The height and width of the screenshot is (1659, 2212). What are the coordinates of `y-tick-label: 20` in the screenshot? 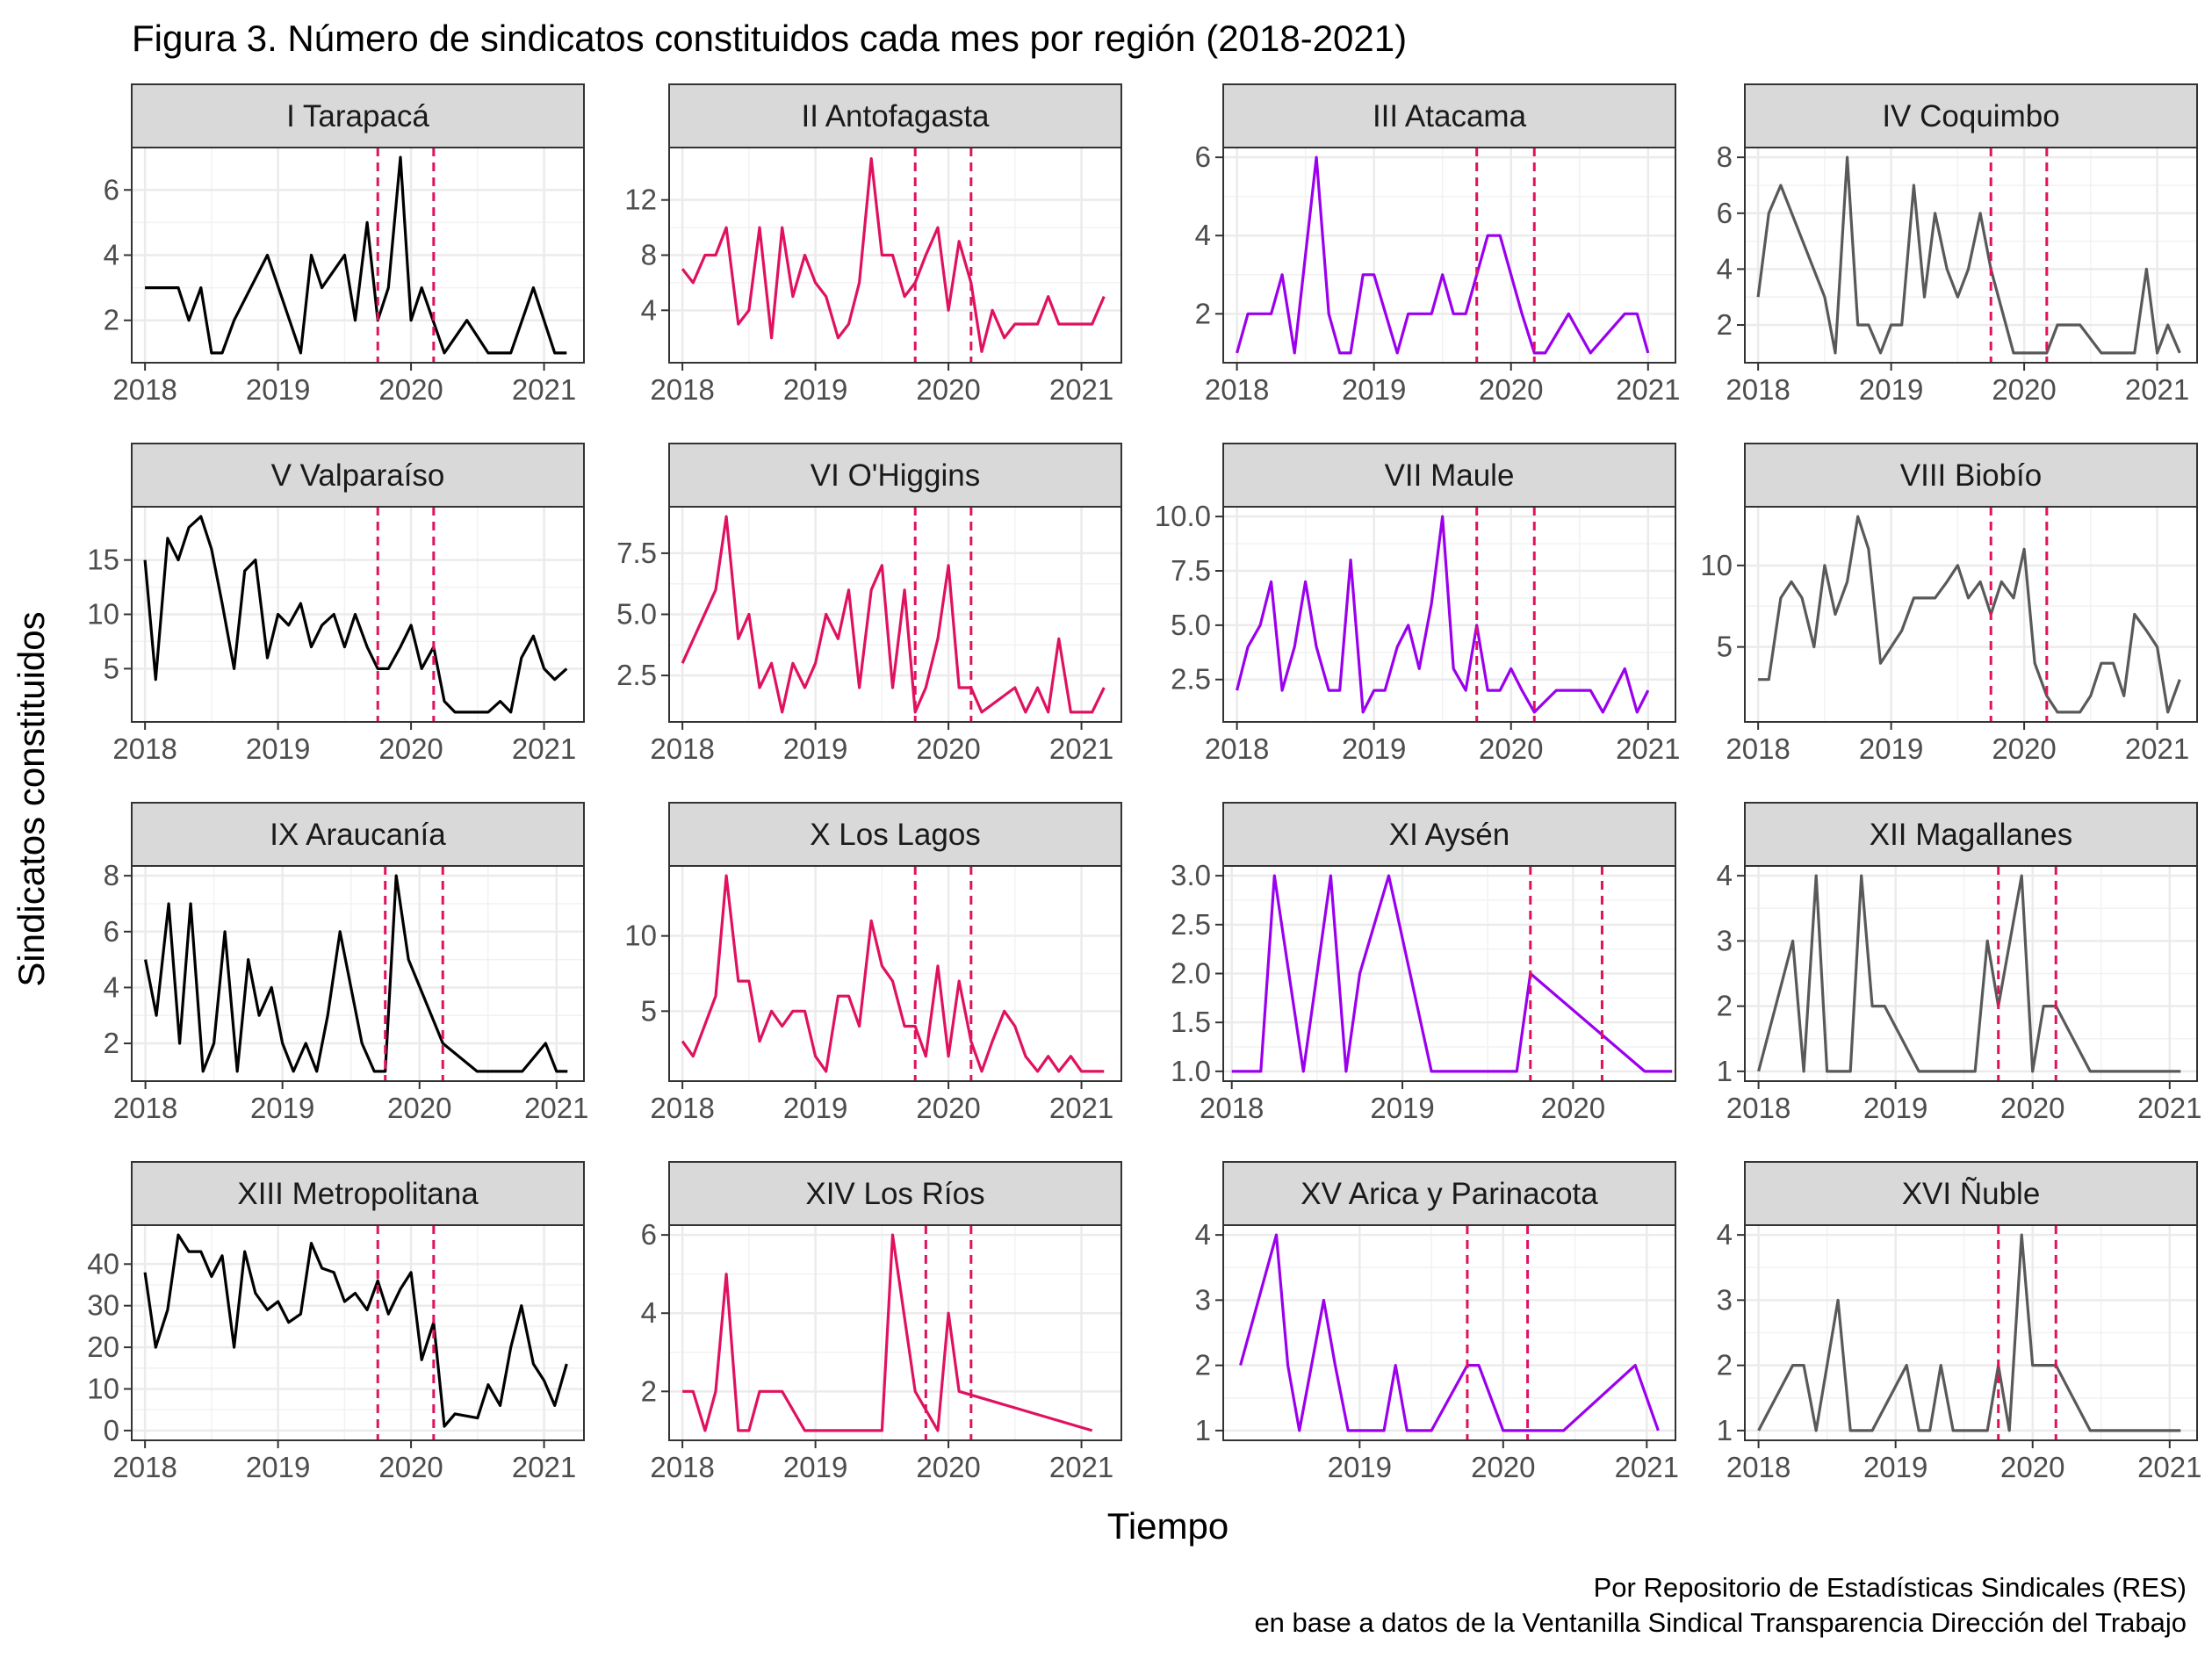 It's located at (103, 1347).